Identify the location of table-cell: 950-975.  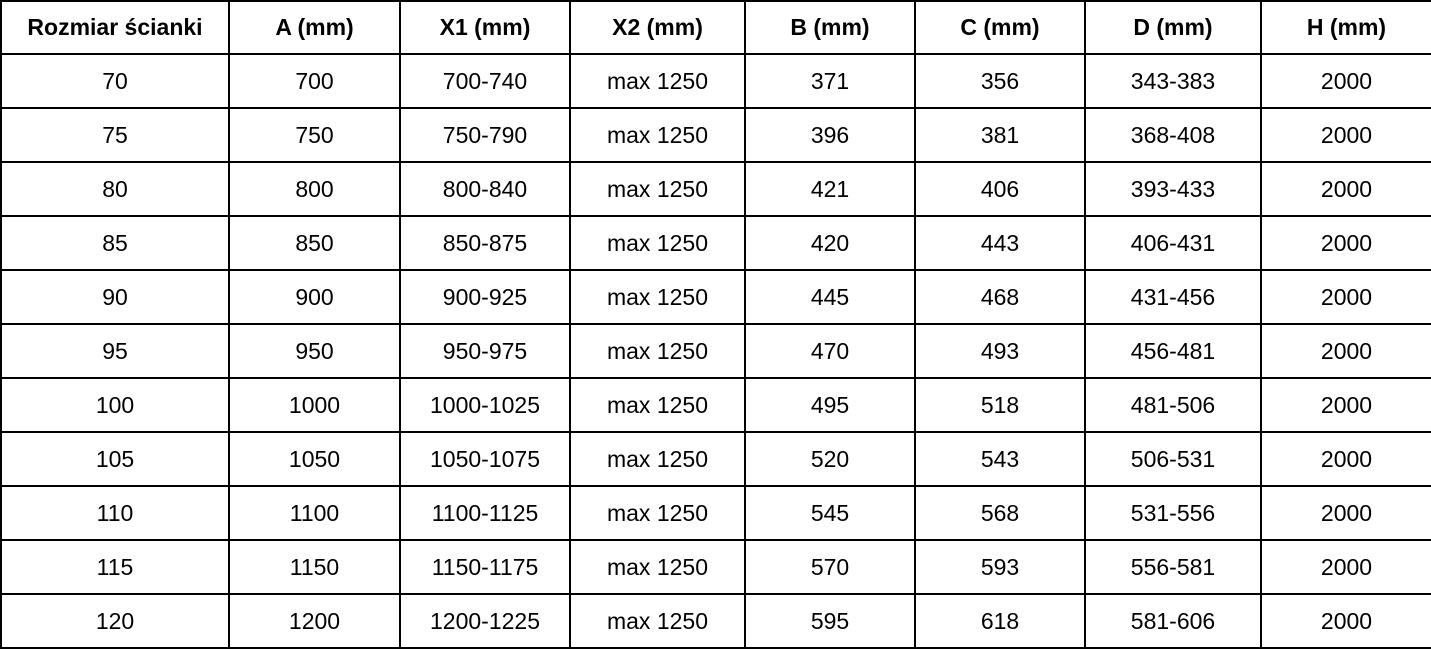
(485, 351).